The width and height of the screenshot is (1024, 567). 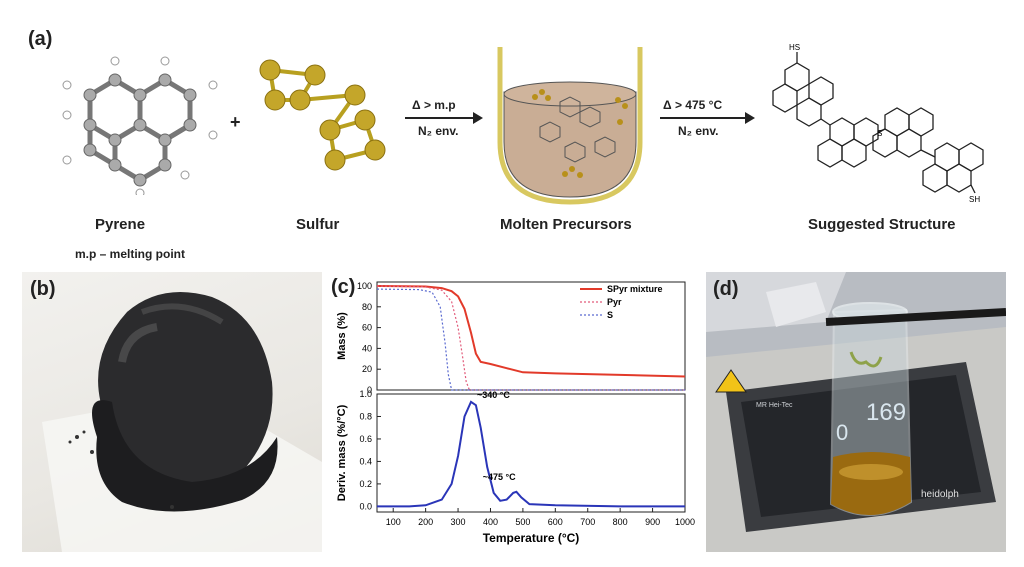 I want to click on mass-ytick-label: 40, so click(x=367, y=348).